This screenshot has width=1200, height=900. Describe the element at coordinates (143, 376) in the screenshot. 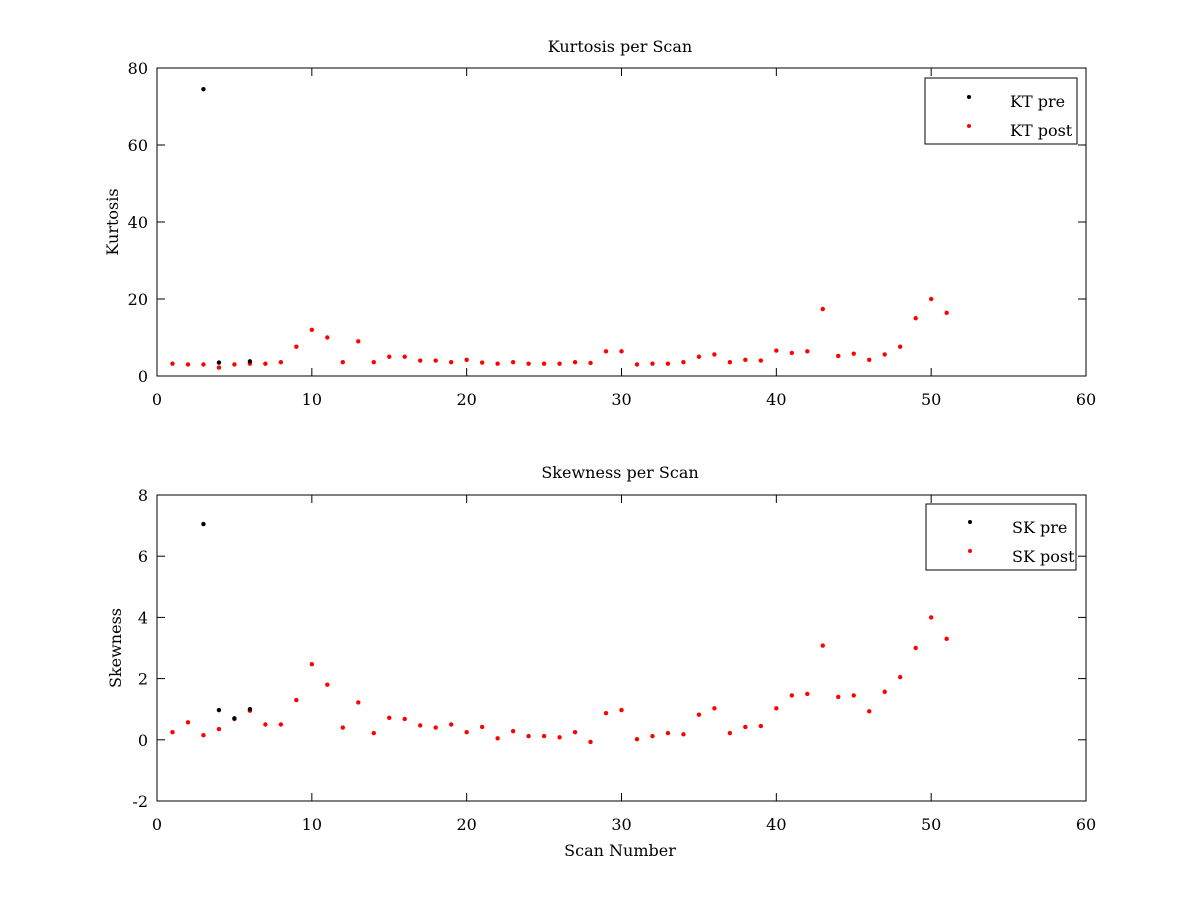

I see `kurtosis-y-tick-label: 0` at that location.